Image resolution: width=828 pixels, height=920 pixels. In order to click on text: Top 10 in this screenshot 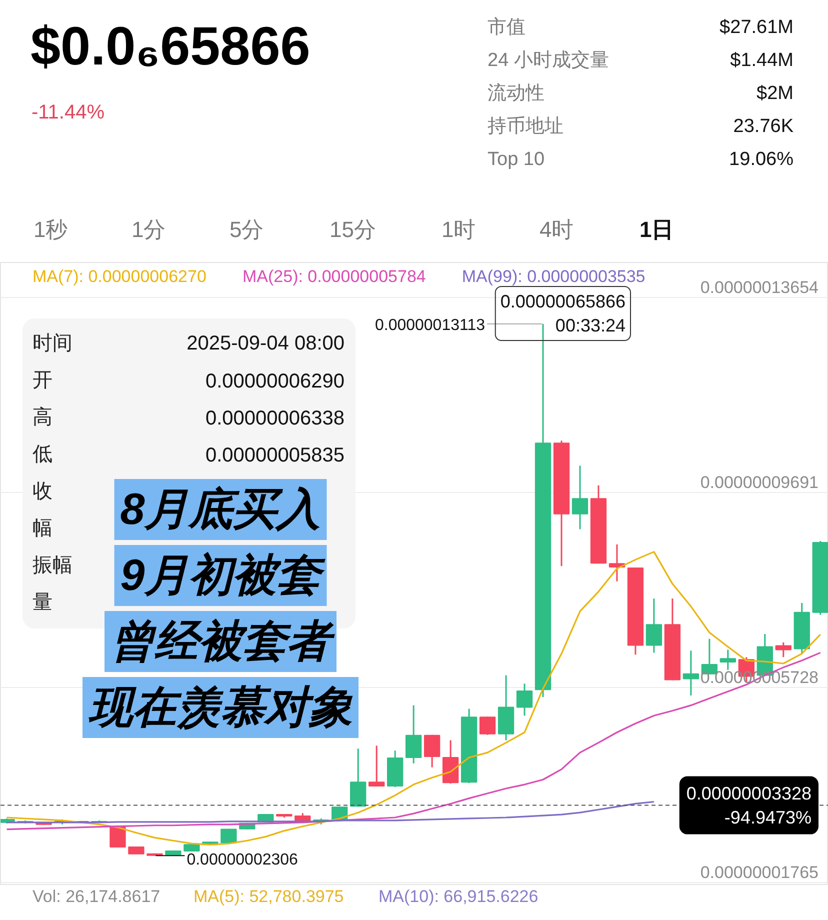, I will do `click(516, 159)`.